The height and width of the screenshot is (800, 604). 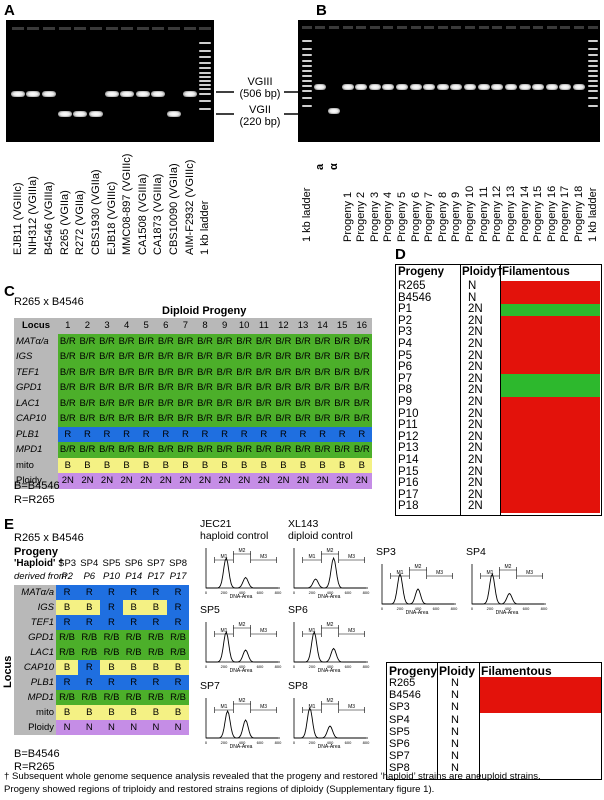 I want to click on locus-name: CAP10, so click(x=35, y=667).